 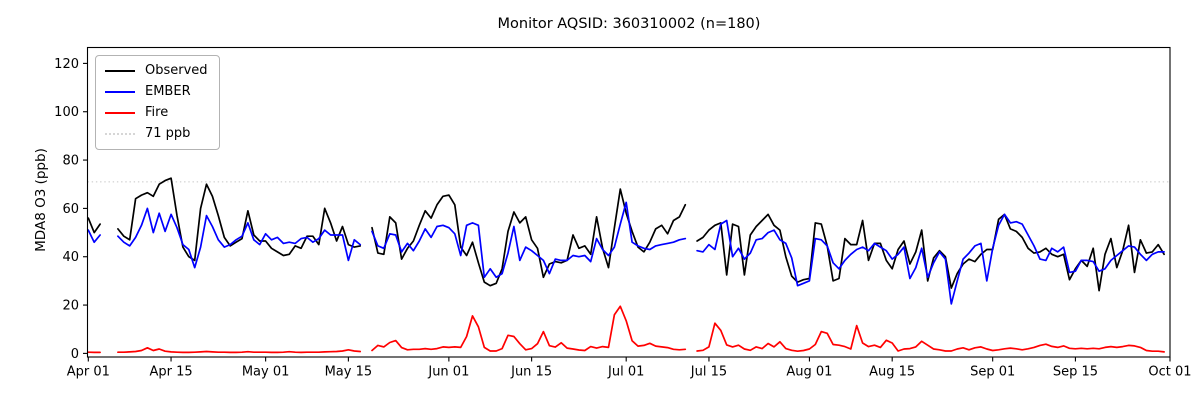 What do you see at coordinates (531, 372) in the screenshot?
I see `x-tick-label: Jun 15` at bounding box center [531, 372].